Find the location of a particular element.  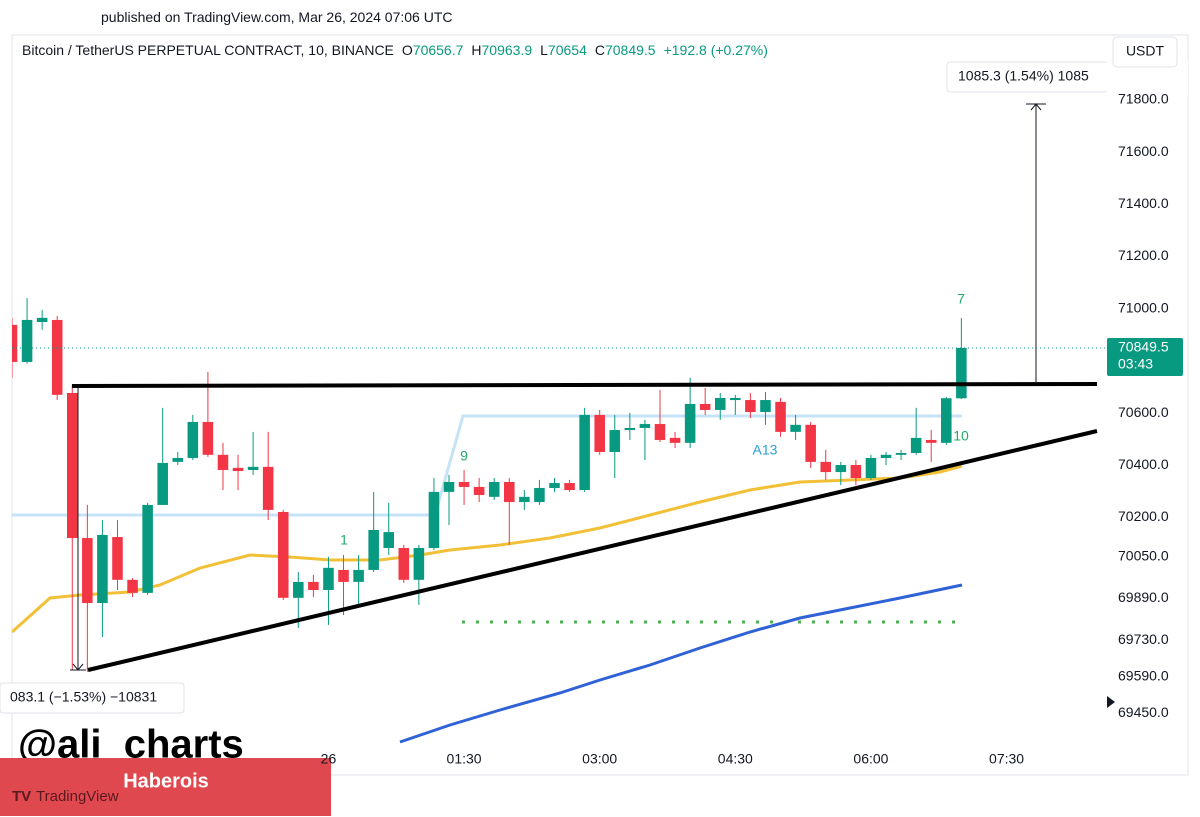

indicator-line is located at coordinates (487, 465).